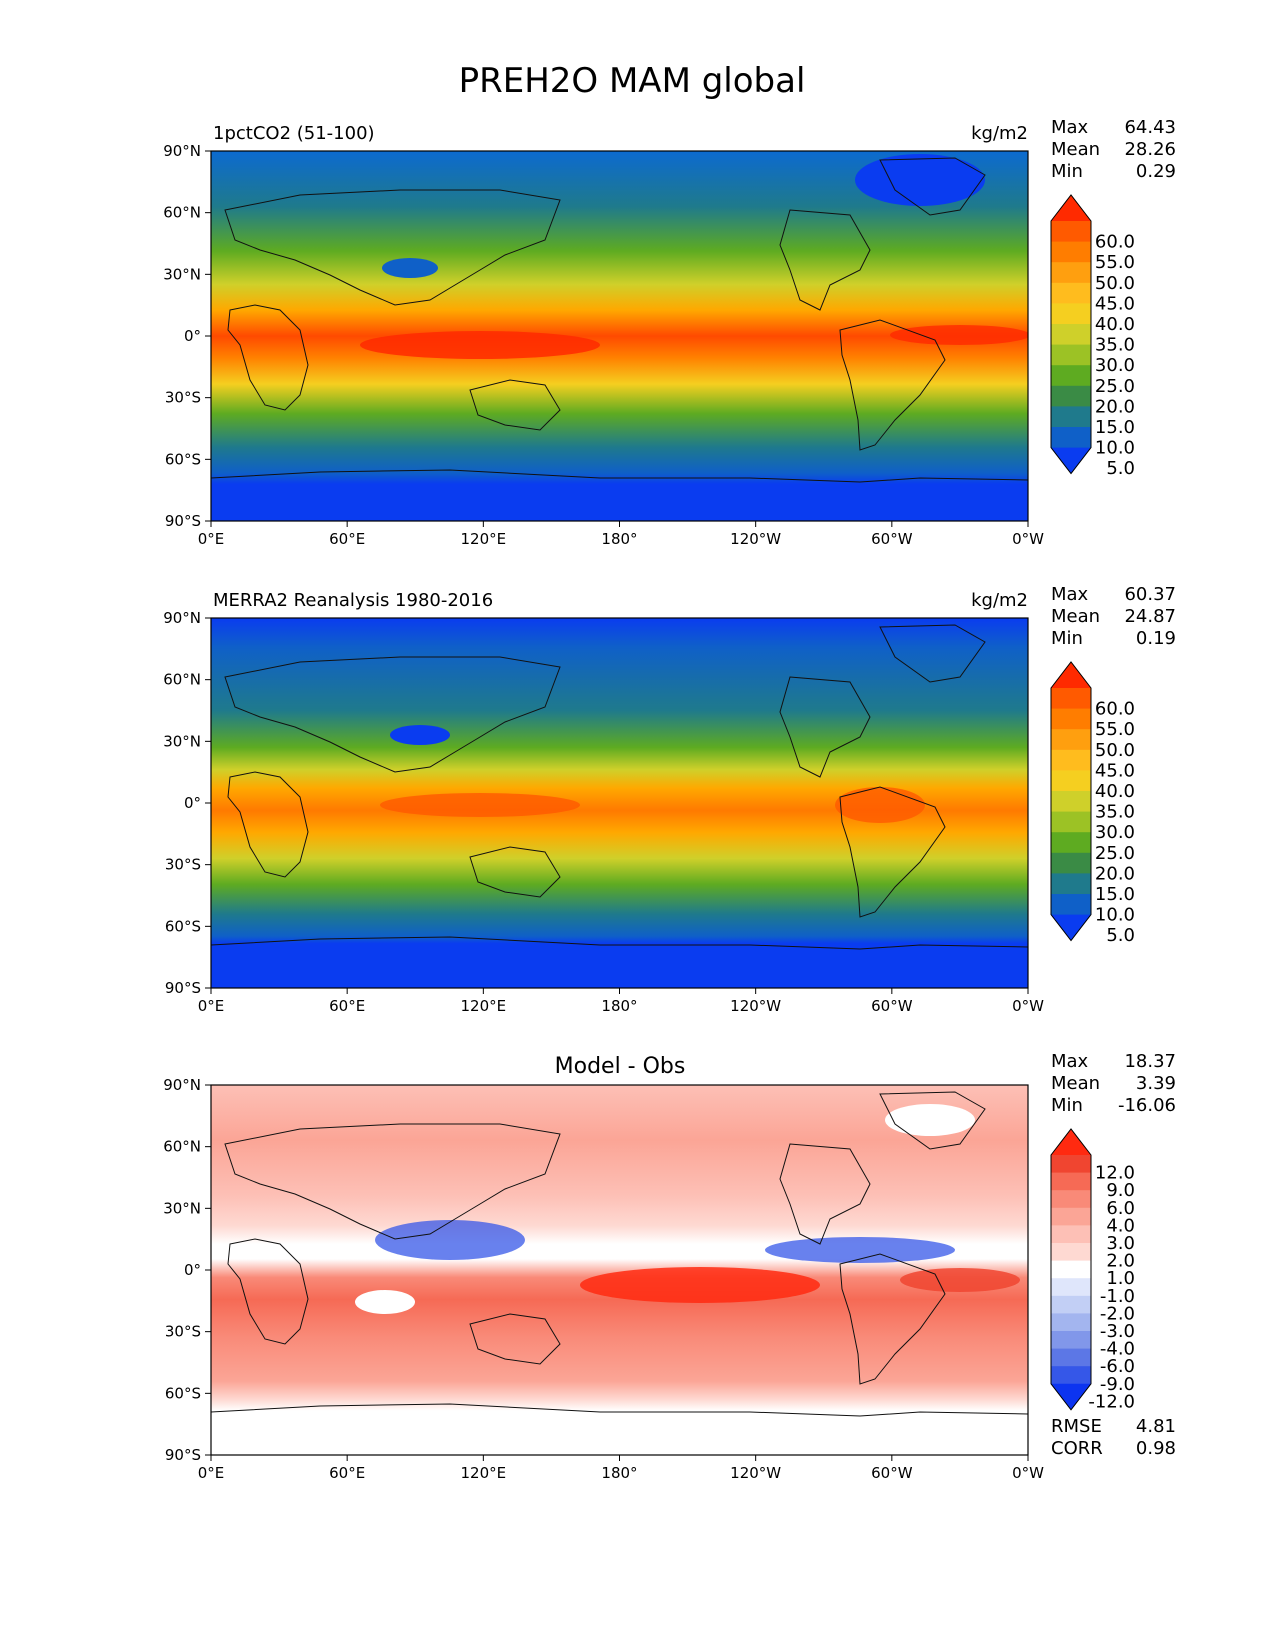  Describe the element at coordinates (959, 335) in the screenshot. I see `model-atlantic-blob` at that location.